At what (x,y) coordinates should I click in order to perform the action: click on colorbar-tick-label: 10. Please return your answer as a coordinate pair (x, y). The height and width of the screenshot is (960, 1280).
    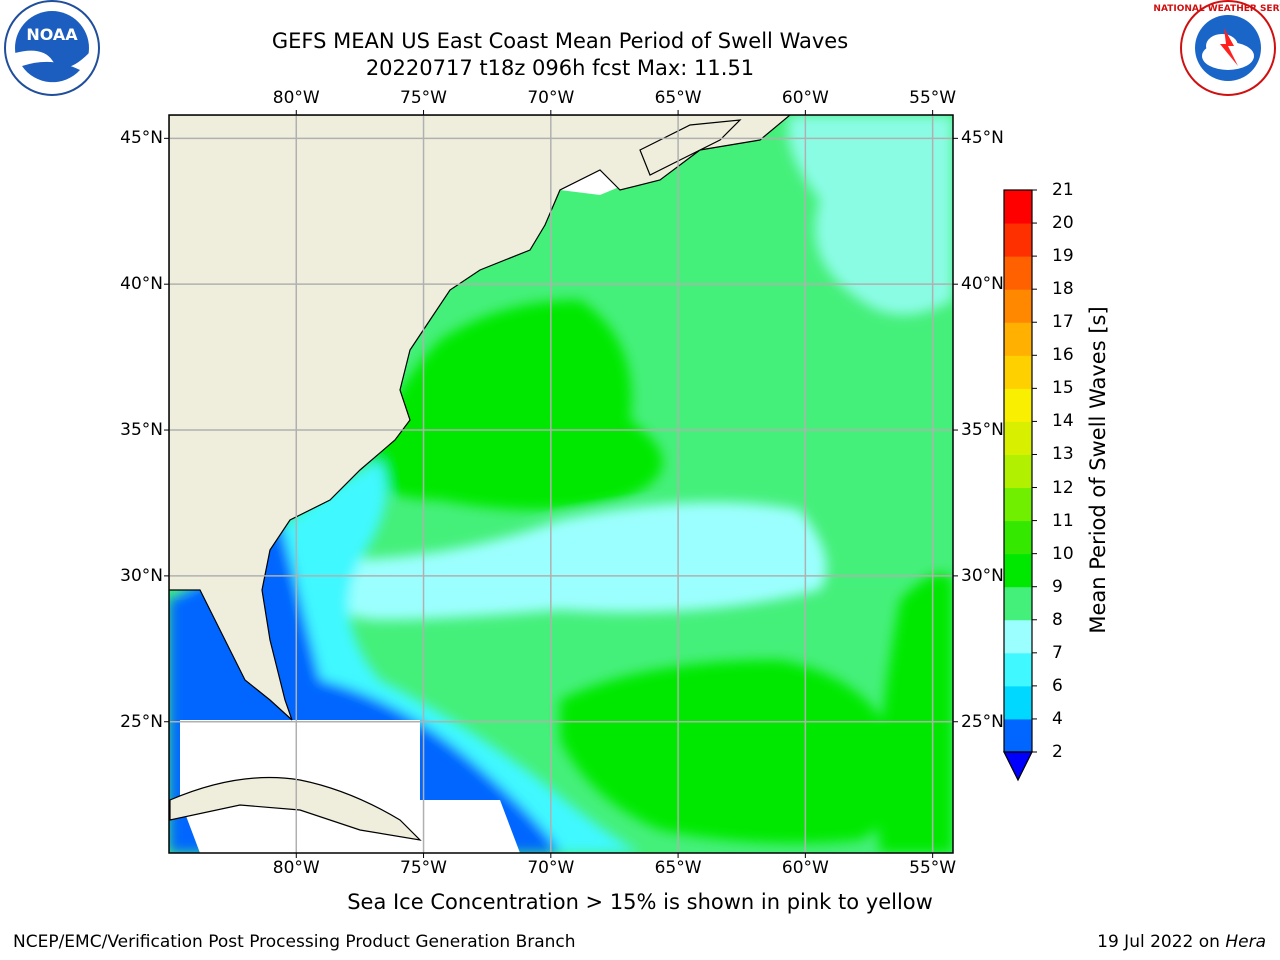
    Looking at the image, I should click on (1063, 553).